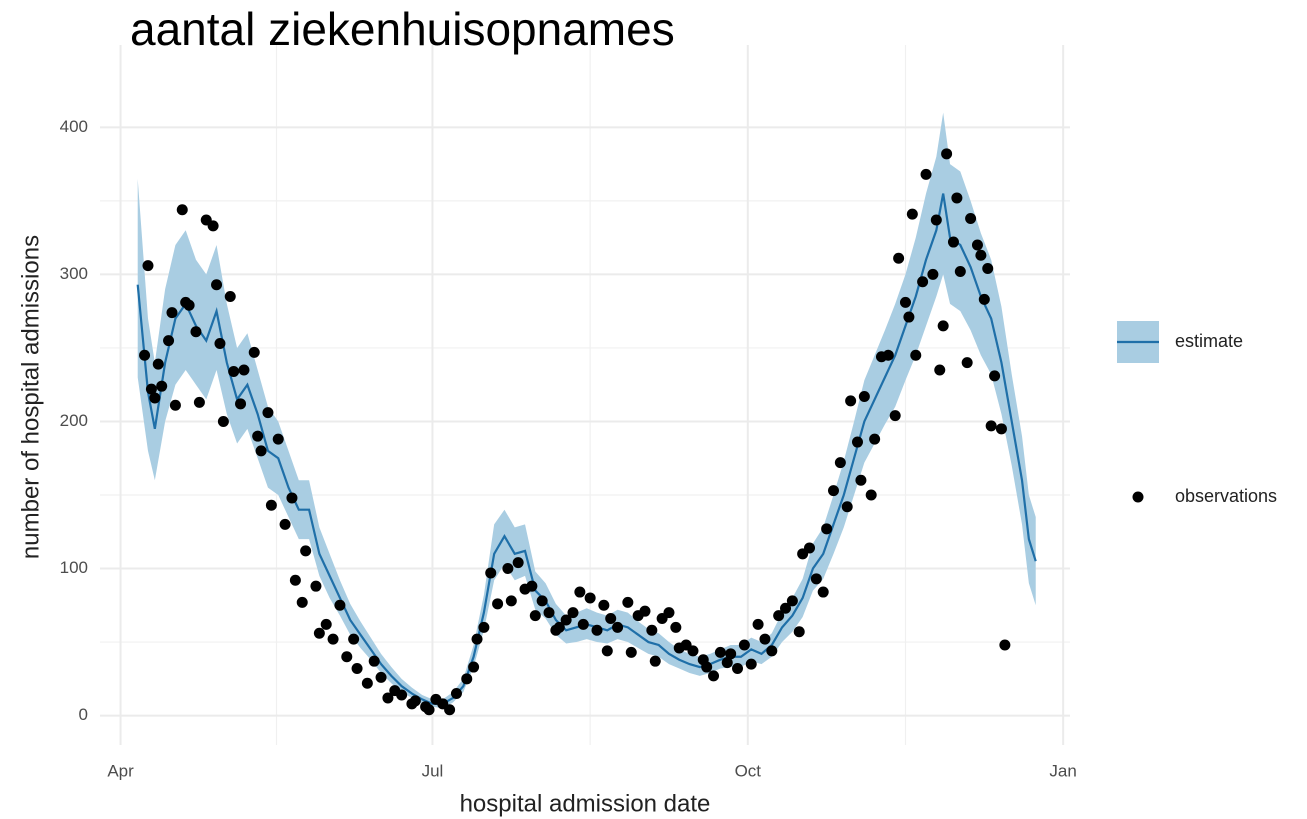 The height and width of the screenshot is (819, 1307). Describe the element at coordinates (74, 273) in the screenshot. I see `y-tick-label: 300` at that location.